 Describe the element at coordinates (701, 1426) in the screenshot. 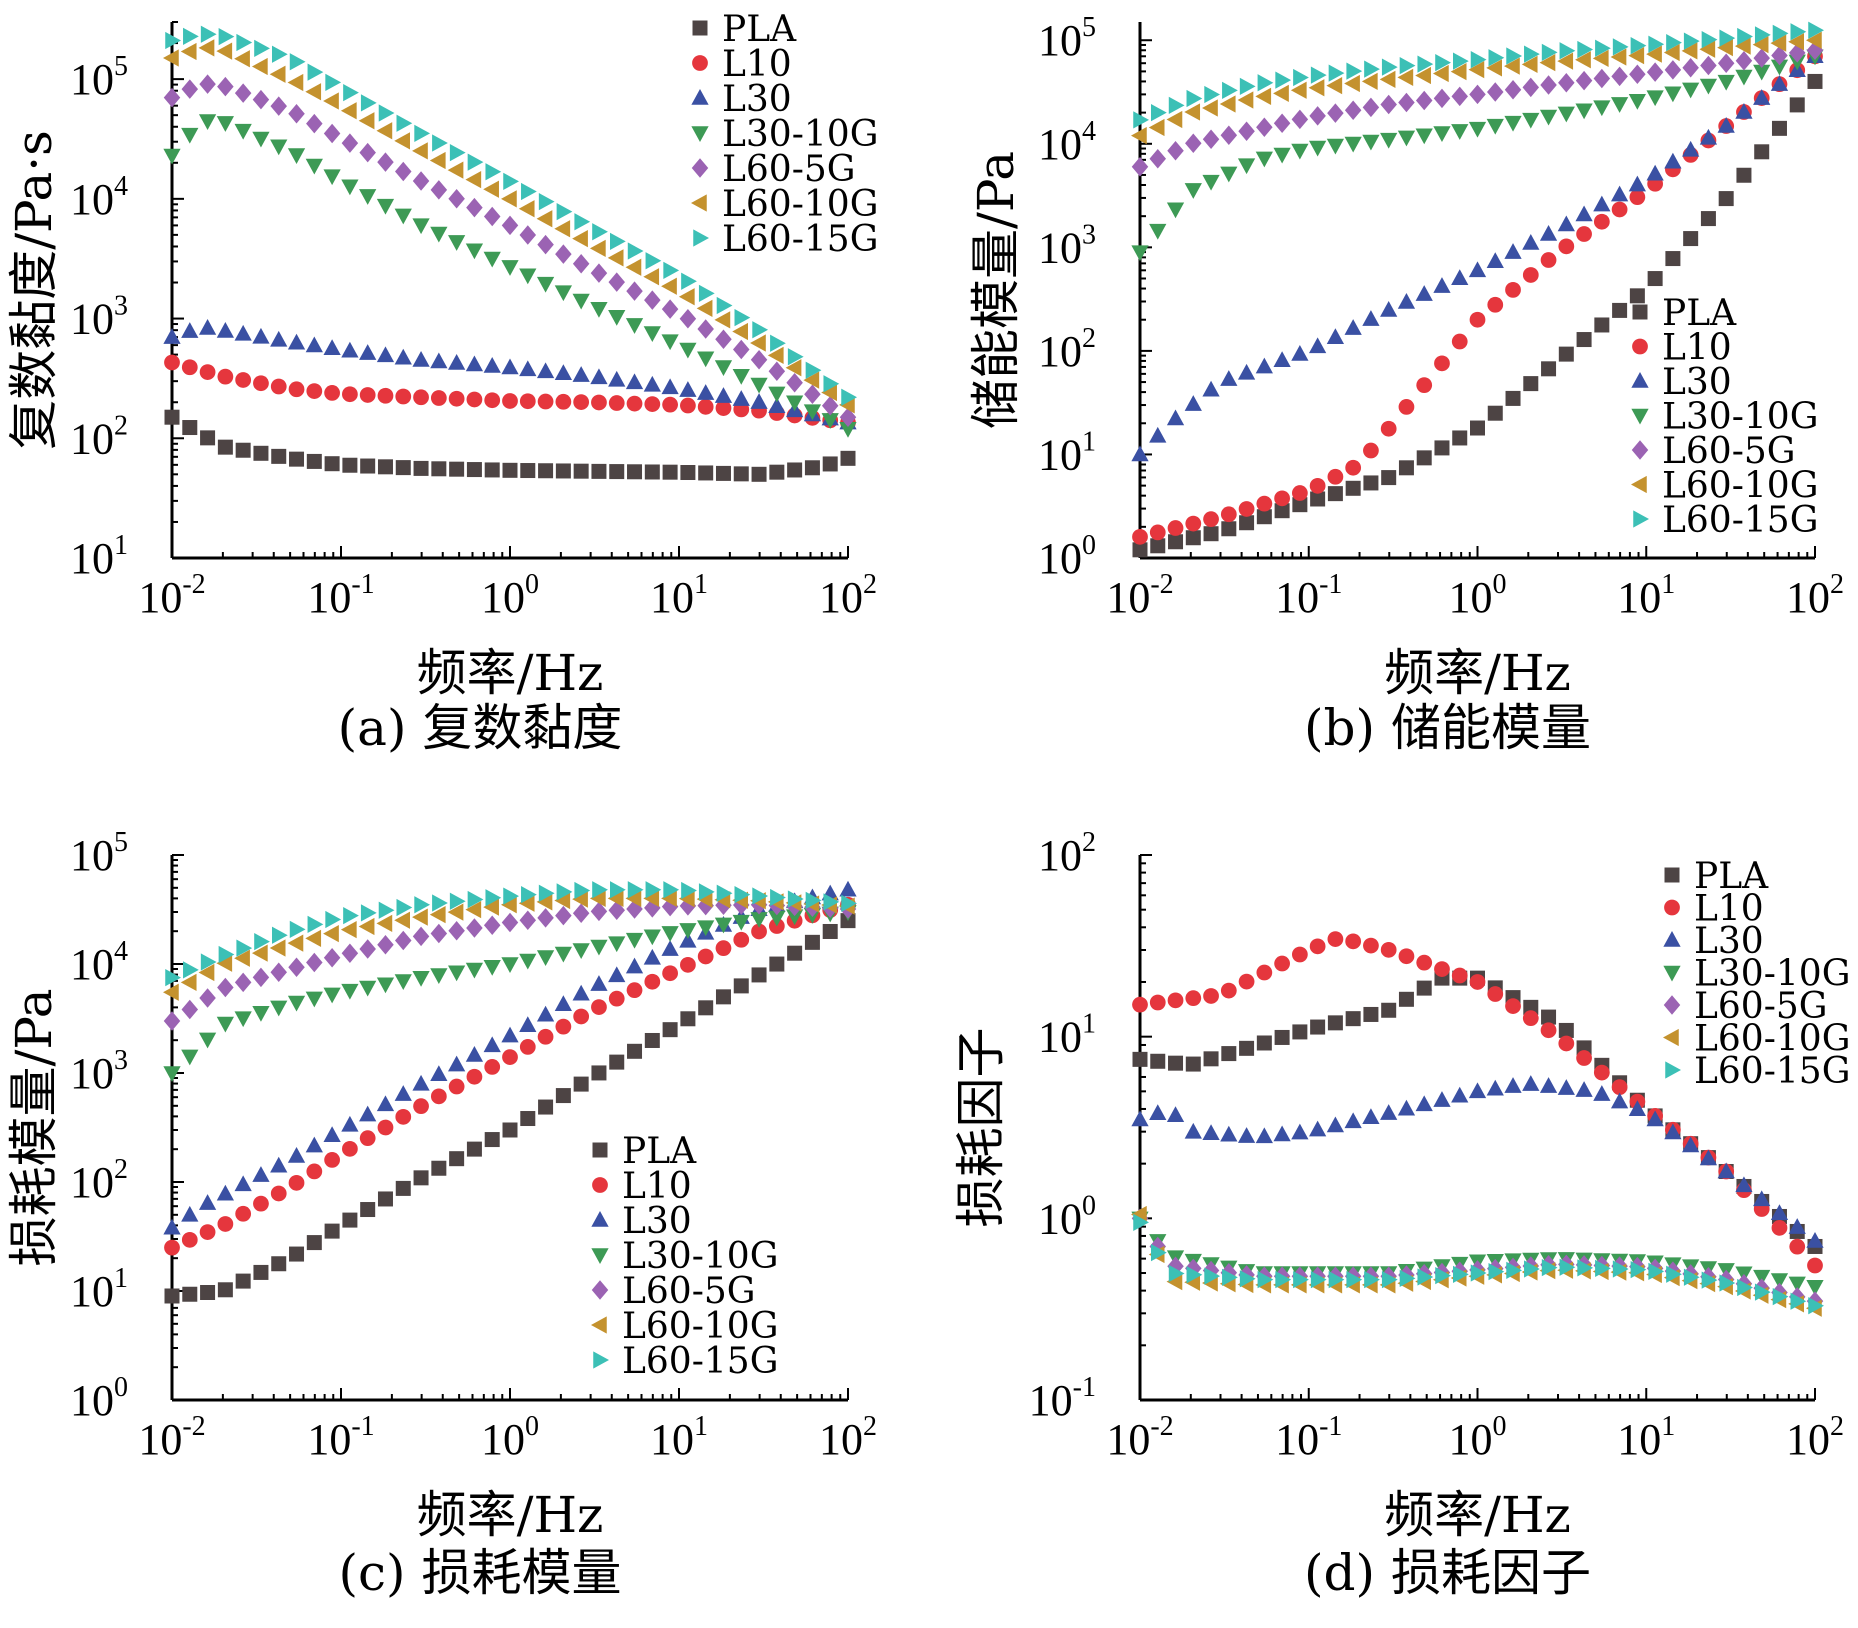

I see `x-tick-label-exponent: 1` at that location.